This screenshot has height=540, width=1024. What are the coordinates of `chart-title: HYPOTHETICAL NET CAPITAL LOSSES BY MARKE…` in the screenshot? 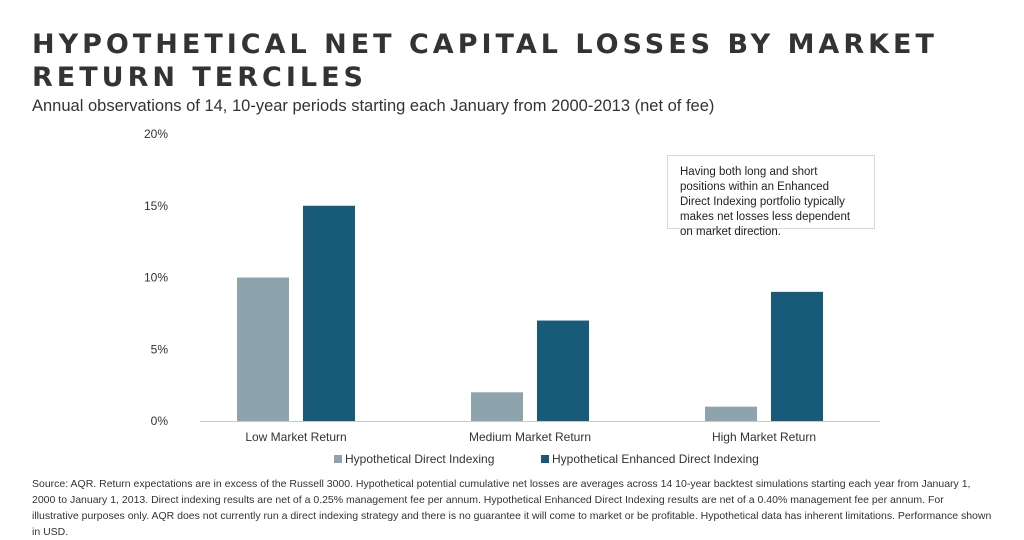 It's located at (512, 61).